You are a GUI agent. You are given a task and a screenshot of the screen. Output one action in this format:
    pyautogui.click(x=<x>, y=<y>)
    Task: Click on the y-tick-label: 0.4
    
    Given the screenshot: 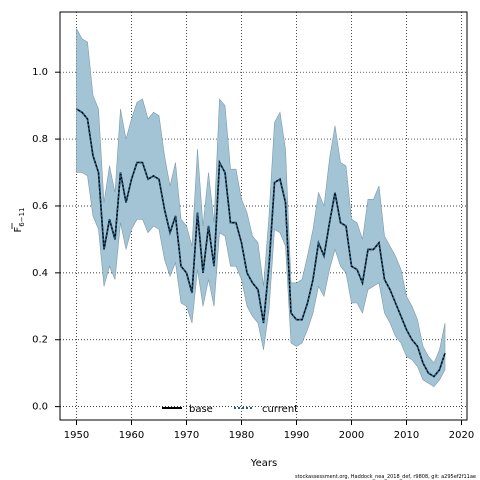 What is the action you would take?
    pyautogui.click(x=40, y=273)
    